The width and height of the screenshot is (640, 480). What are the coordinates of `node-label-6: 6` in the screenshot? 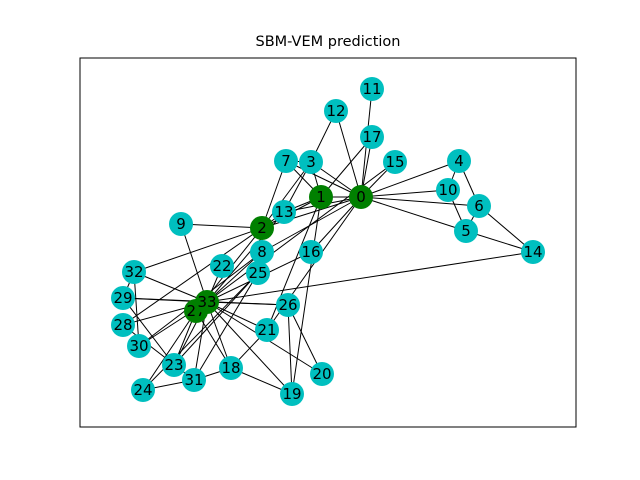 It's located at (479, 206).